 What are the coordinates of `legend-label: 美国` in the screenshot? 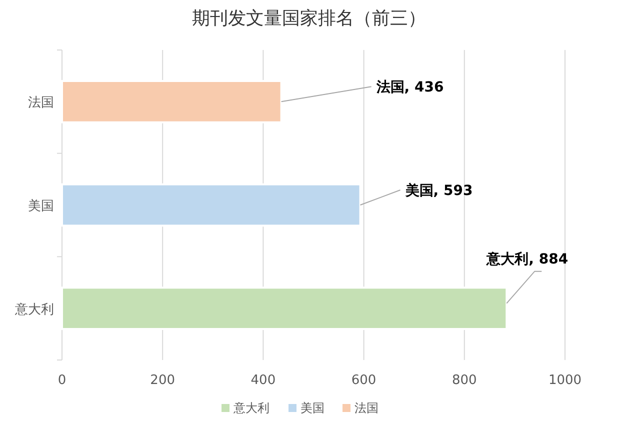 It's located at (312, 408).